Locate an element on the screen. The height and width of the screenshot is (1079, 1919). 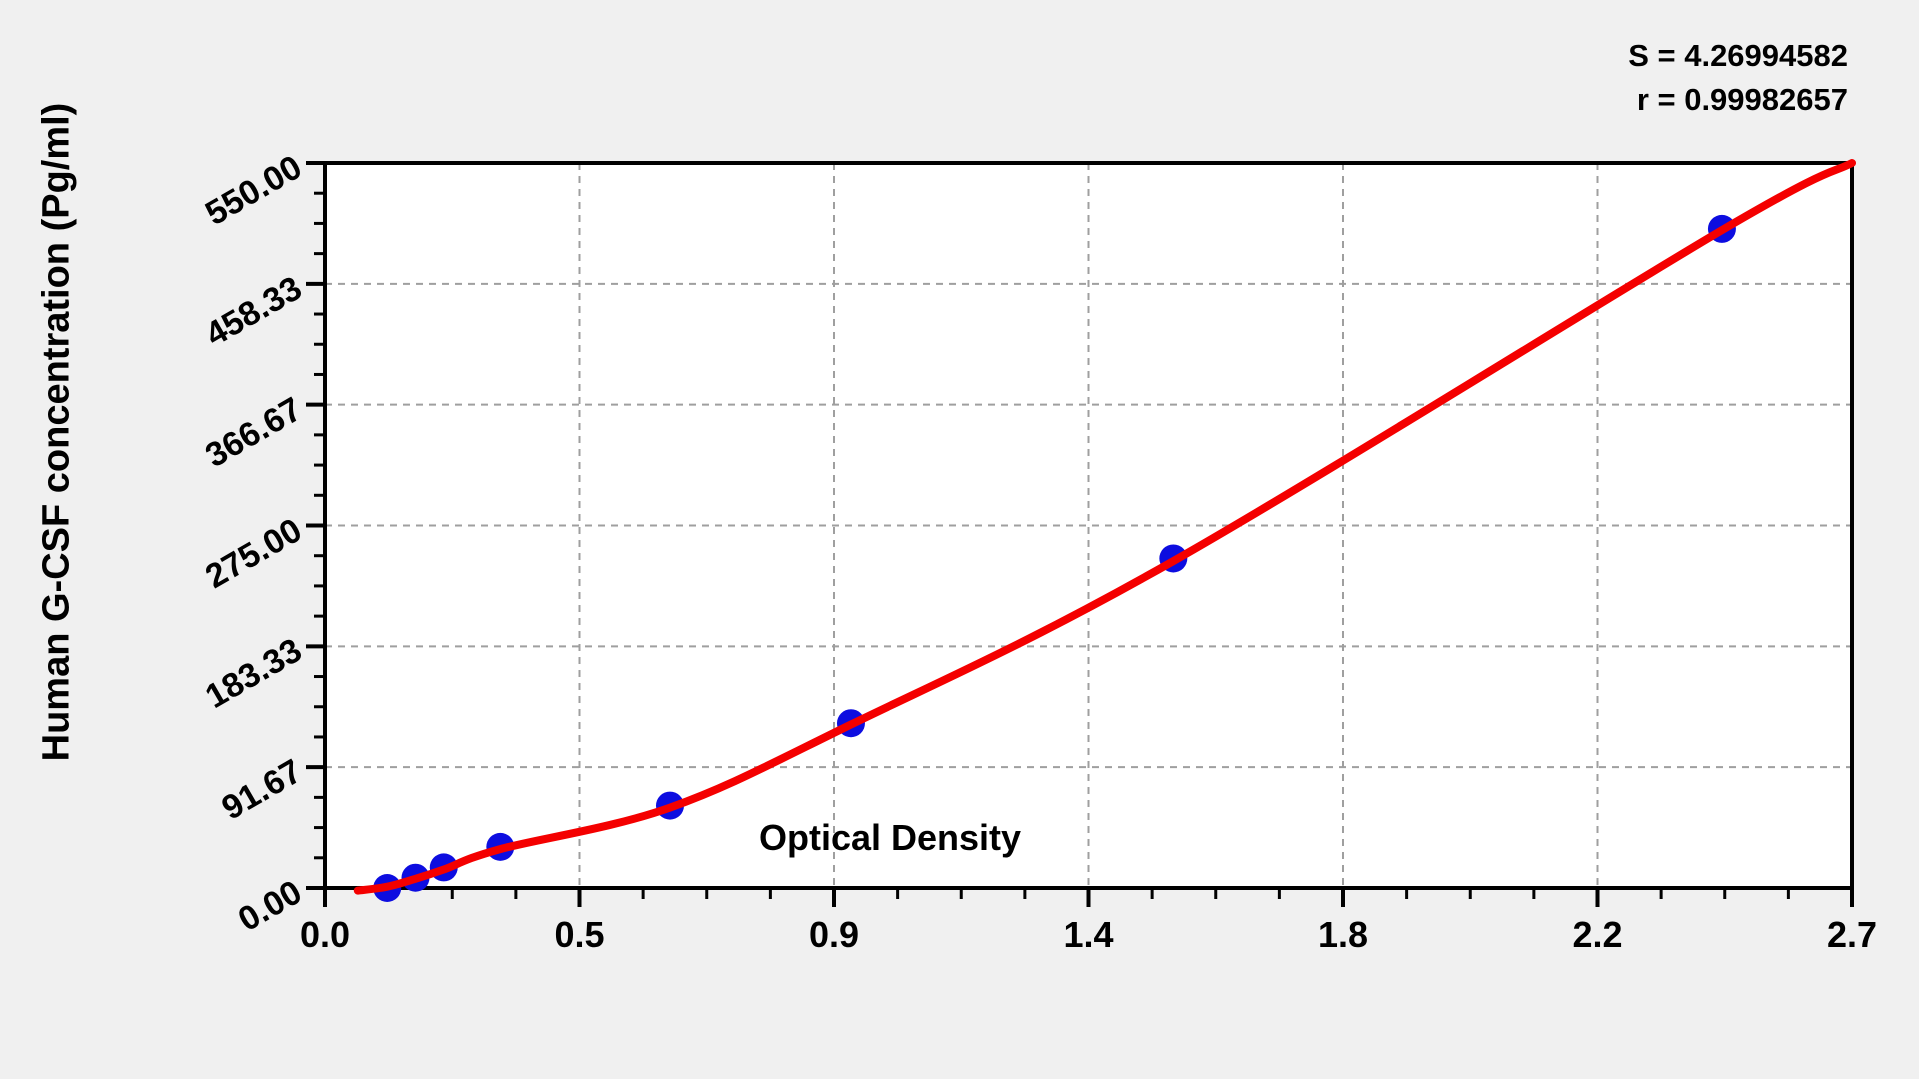
y-tick-label-wrap: 91.67 is located at coordinates (261, 788).